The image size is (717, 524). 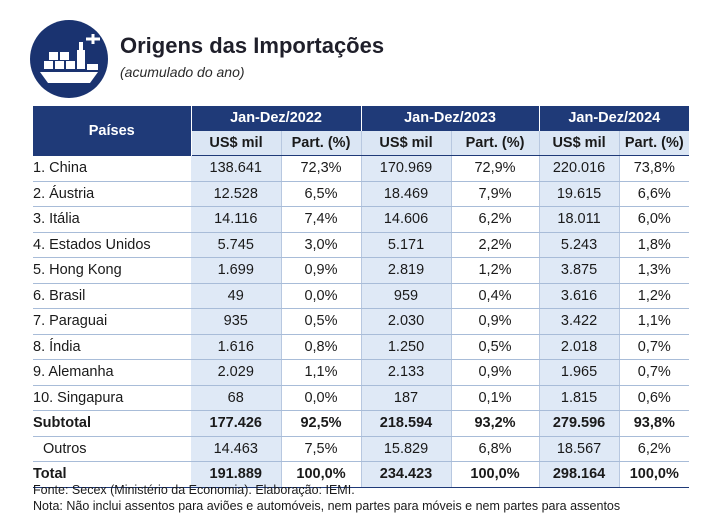 What do you see at coordinates (654, 219) in the screenshot?
I see `share-value-cell: 6,0%` at bounding box center [654, 219].